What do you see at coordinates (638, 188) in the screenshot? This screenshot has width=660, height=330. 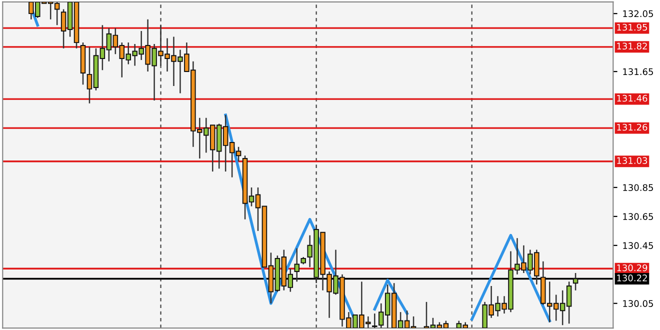 I see `y-tick-label: 130.85` at bounding box center [638, 188].